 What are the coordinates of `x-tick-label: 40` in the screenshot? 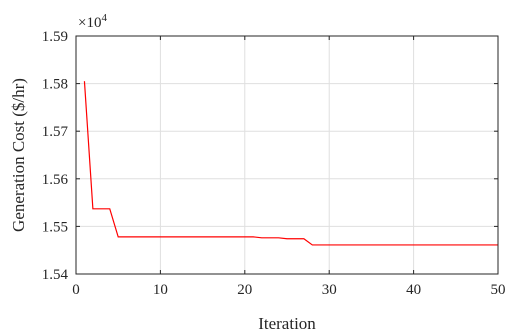 It's located at (413, 290).